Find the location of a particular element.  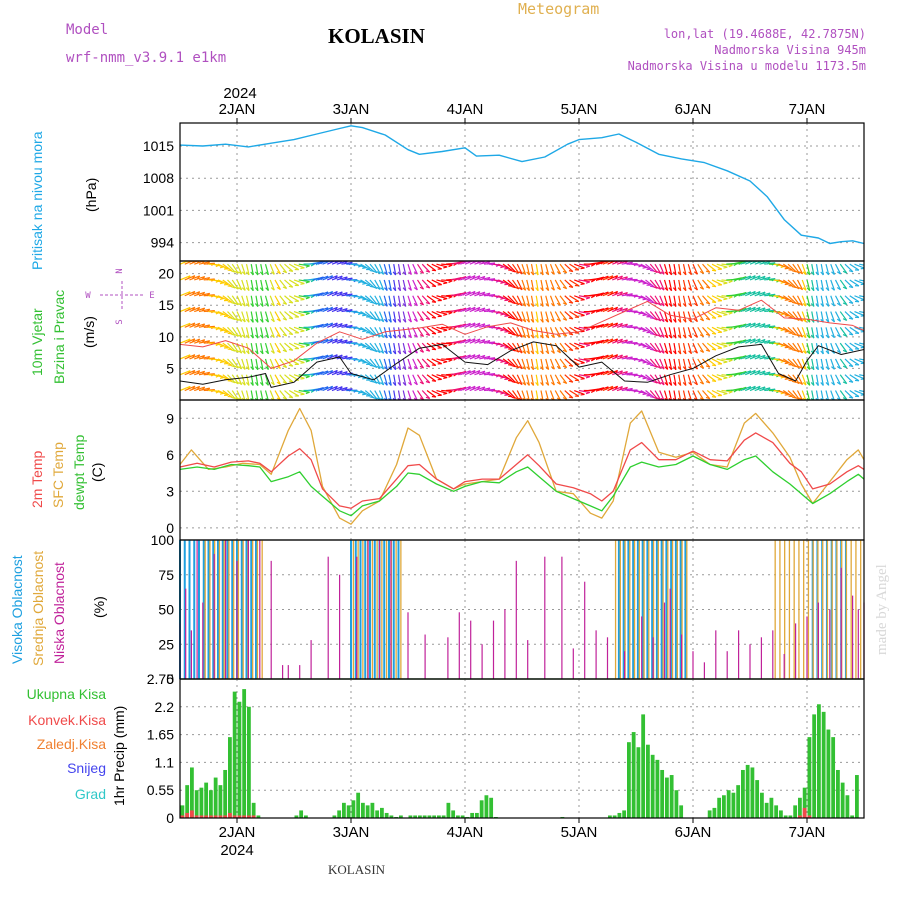

y-tick-label: 2.2 is located at coordinates (165, 707).